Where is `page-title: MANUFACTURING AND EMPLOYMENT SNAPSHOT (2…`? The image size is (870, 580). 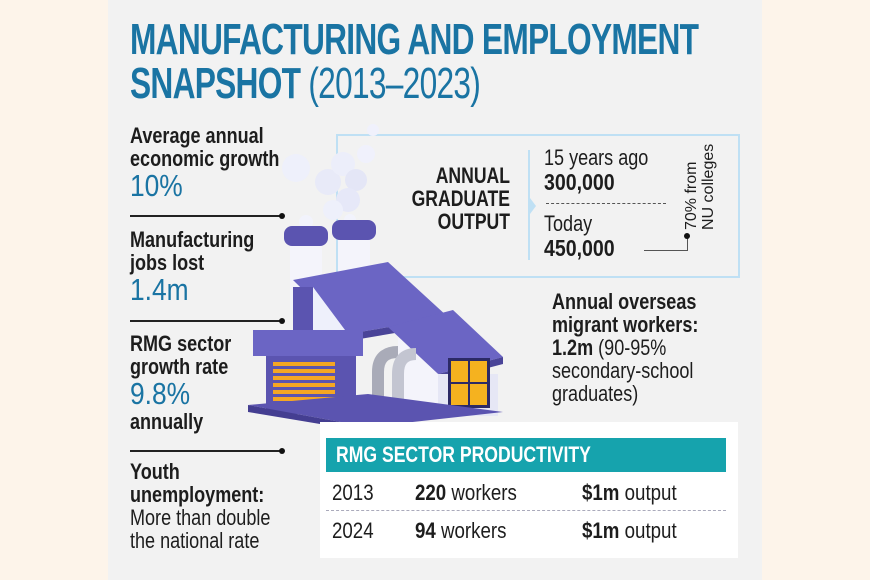 page-title: MANUFACTURING AND EMPLOYMENT SNAPSHOT (2… is located at coordinates (414, 60).